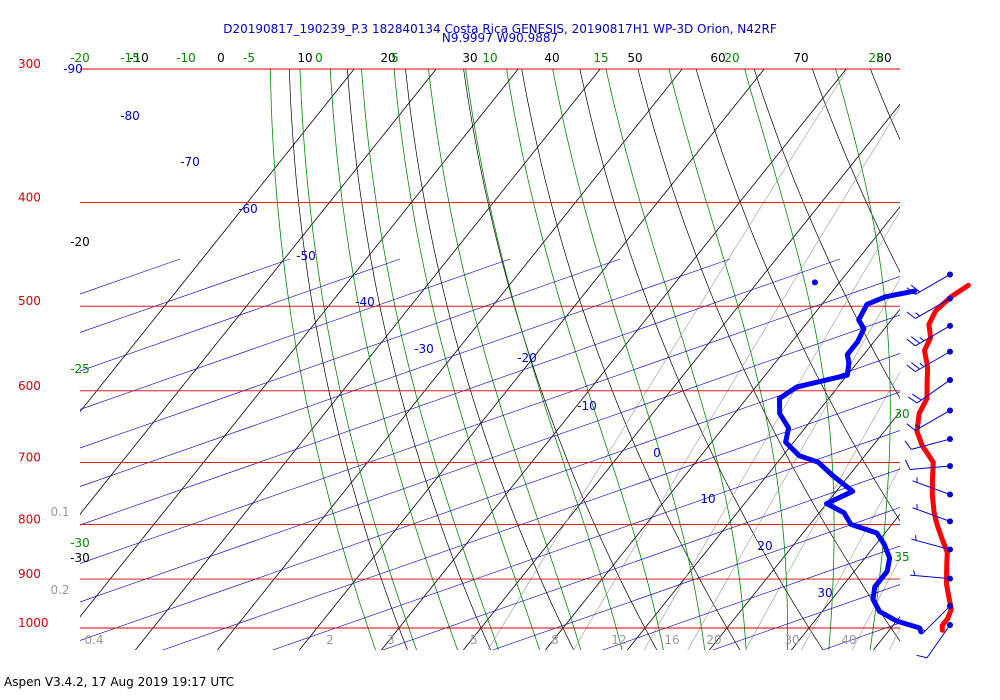 This screenshot has height=700, width=1000. I want to click on mixing-ratio-label: 20, so click(713, 640).